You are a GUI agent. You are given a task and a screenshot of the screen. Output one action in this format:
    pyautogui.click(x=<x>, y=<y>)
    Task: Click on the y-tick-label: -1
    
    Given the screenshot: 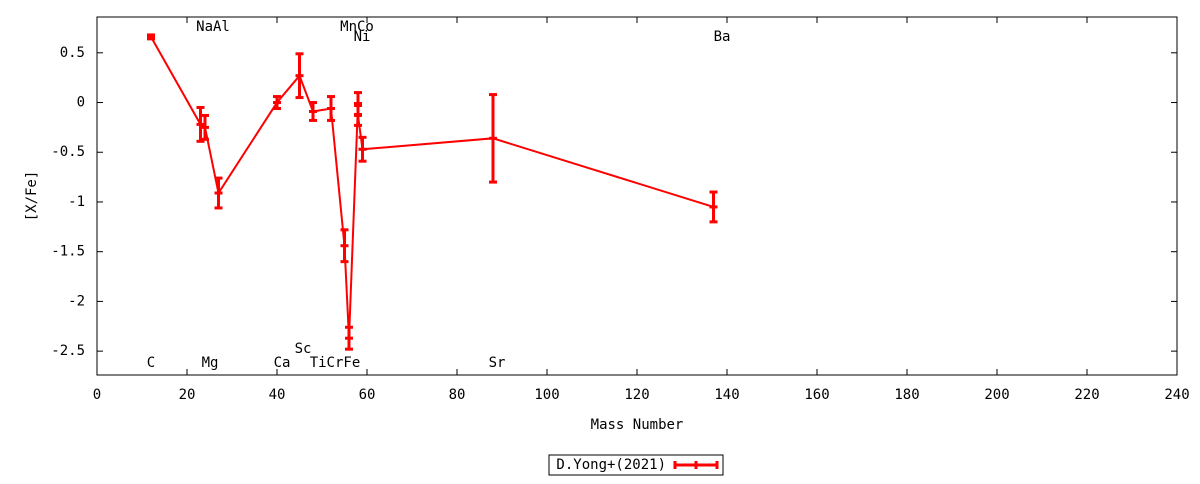 What is the action you would take?
    pyautogui.click(x=76, y=202)
    